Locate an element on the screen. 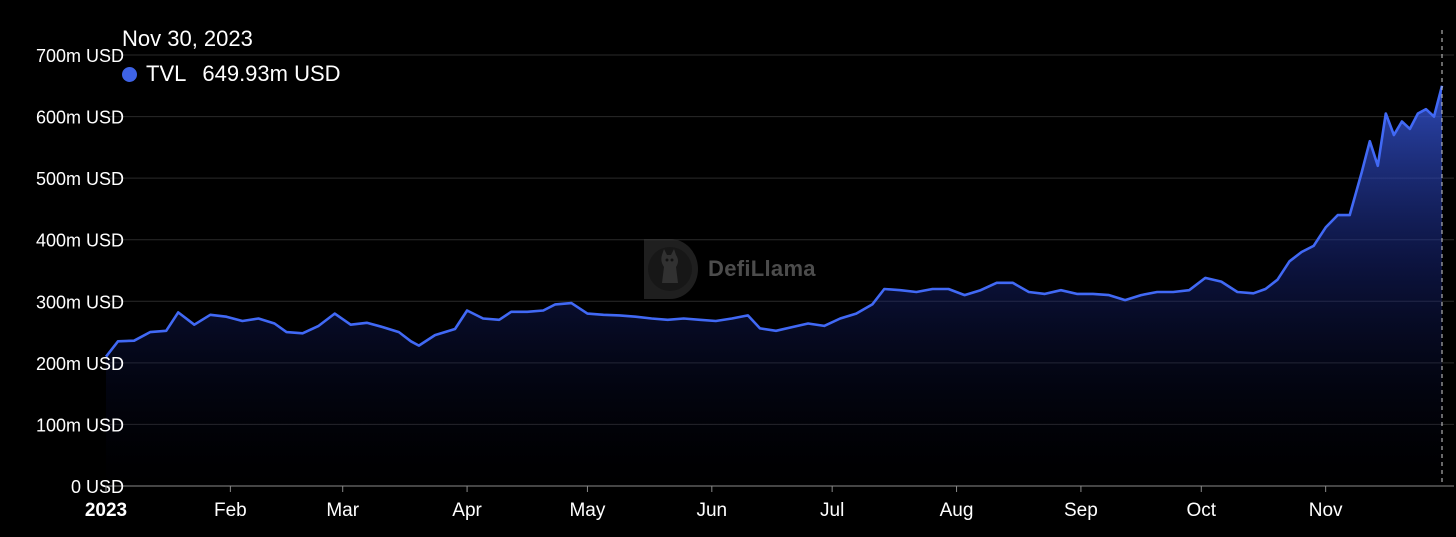 The image size is (1456, 537). x-tick-label: Apr is located at coordinates (467, 510).